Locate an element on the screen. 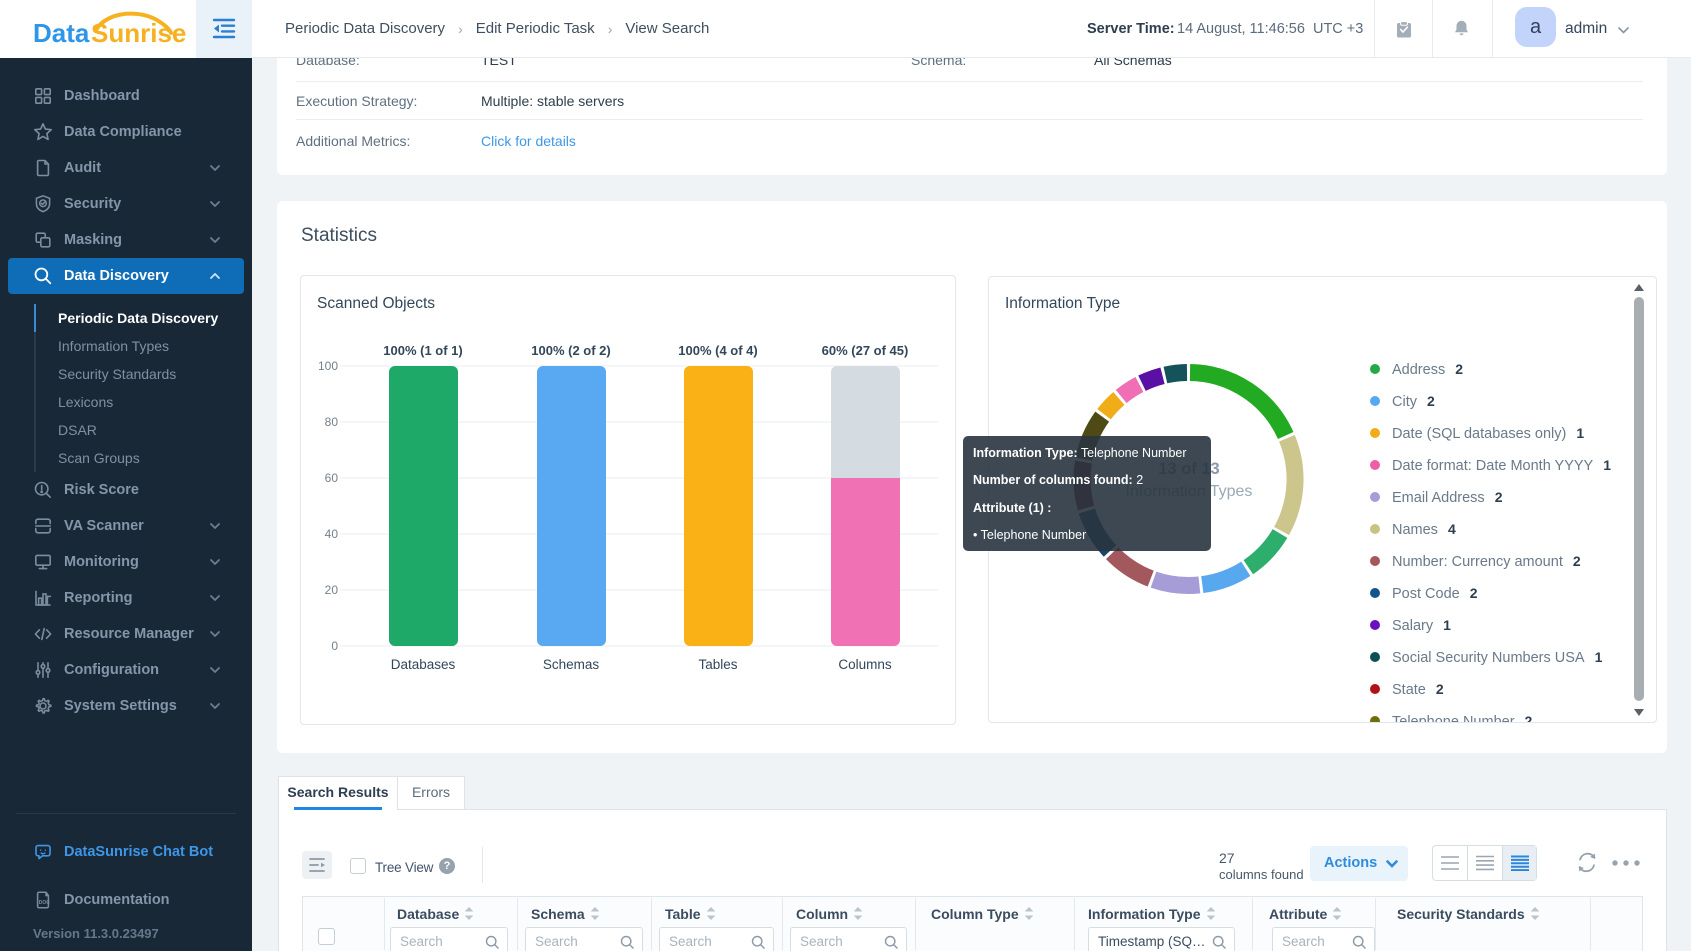  svg-text: 100 is located at coordinates (328, 366).